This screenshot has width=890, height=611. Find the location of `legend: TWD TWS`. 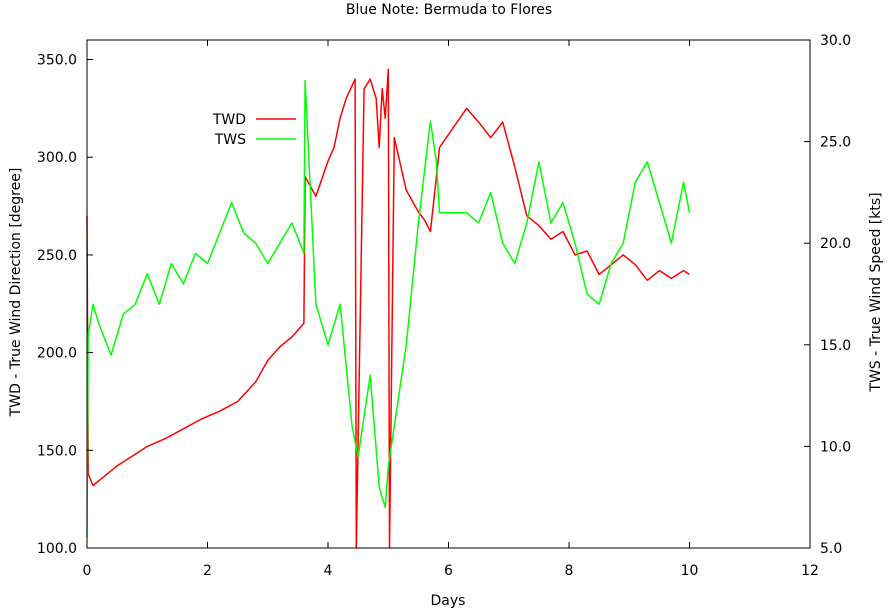

legend: TWD TWS is located at coordinates (254, 130).